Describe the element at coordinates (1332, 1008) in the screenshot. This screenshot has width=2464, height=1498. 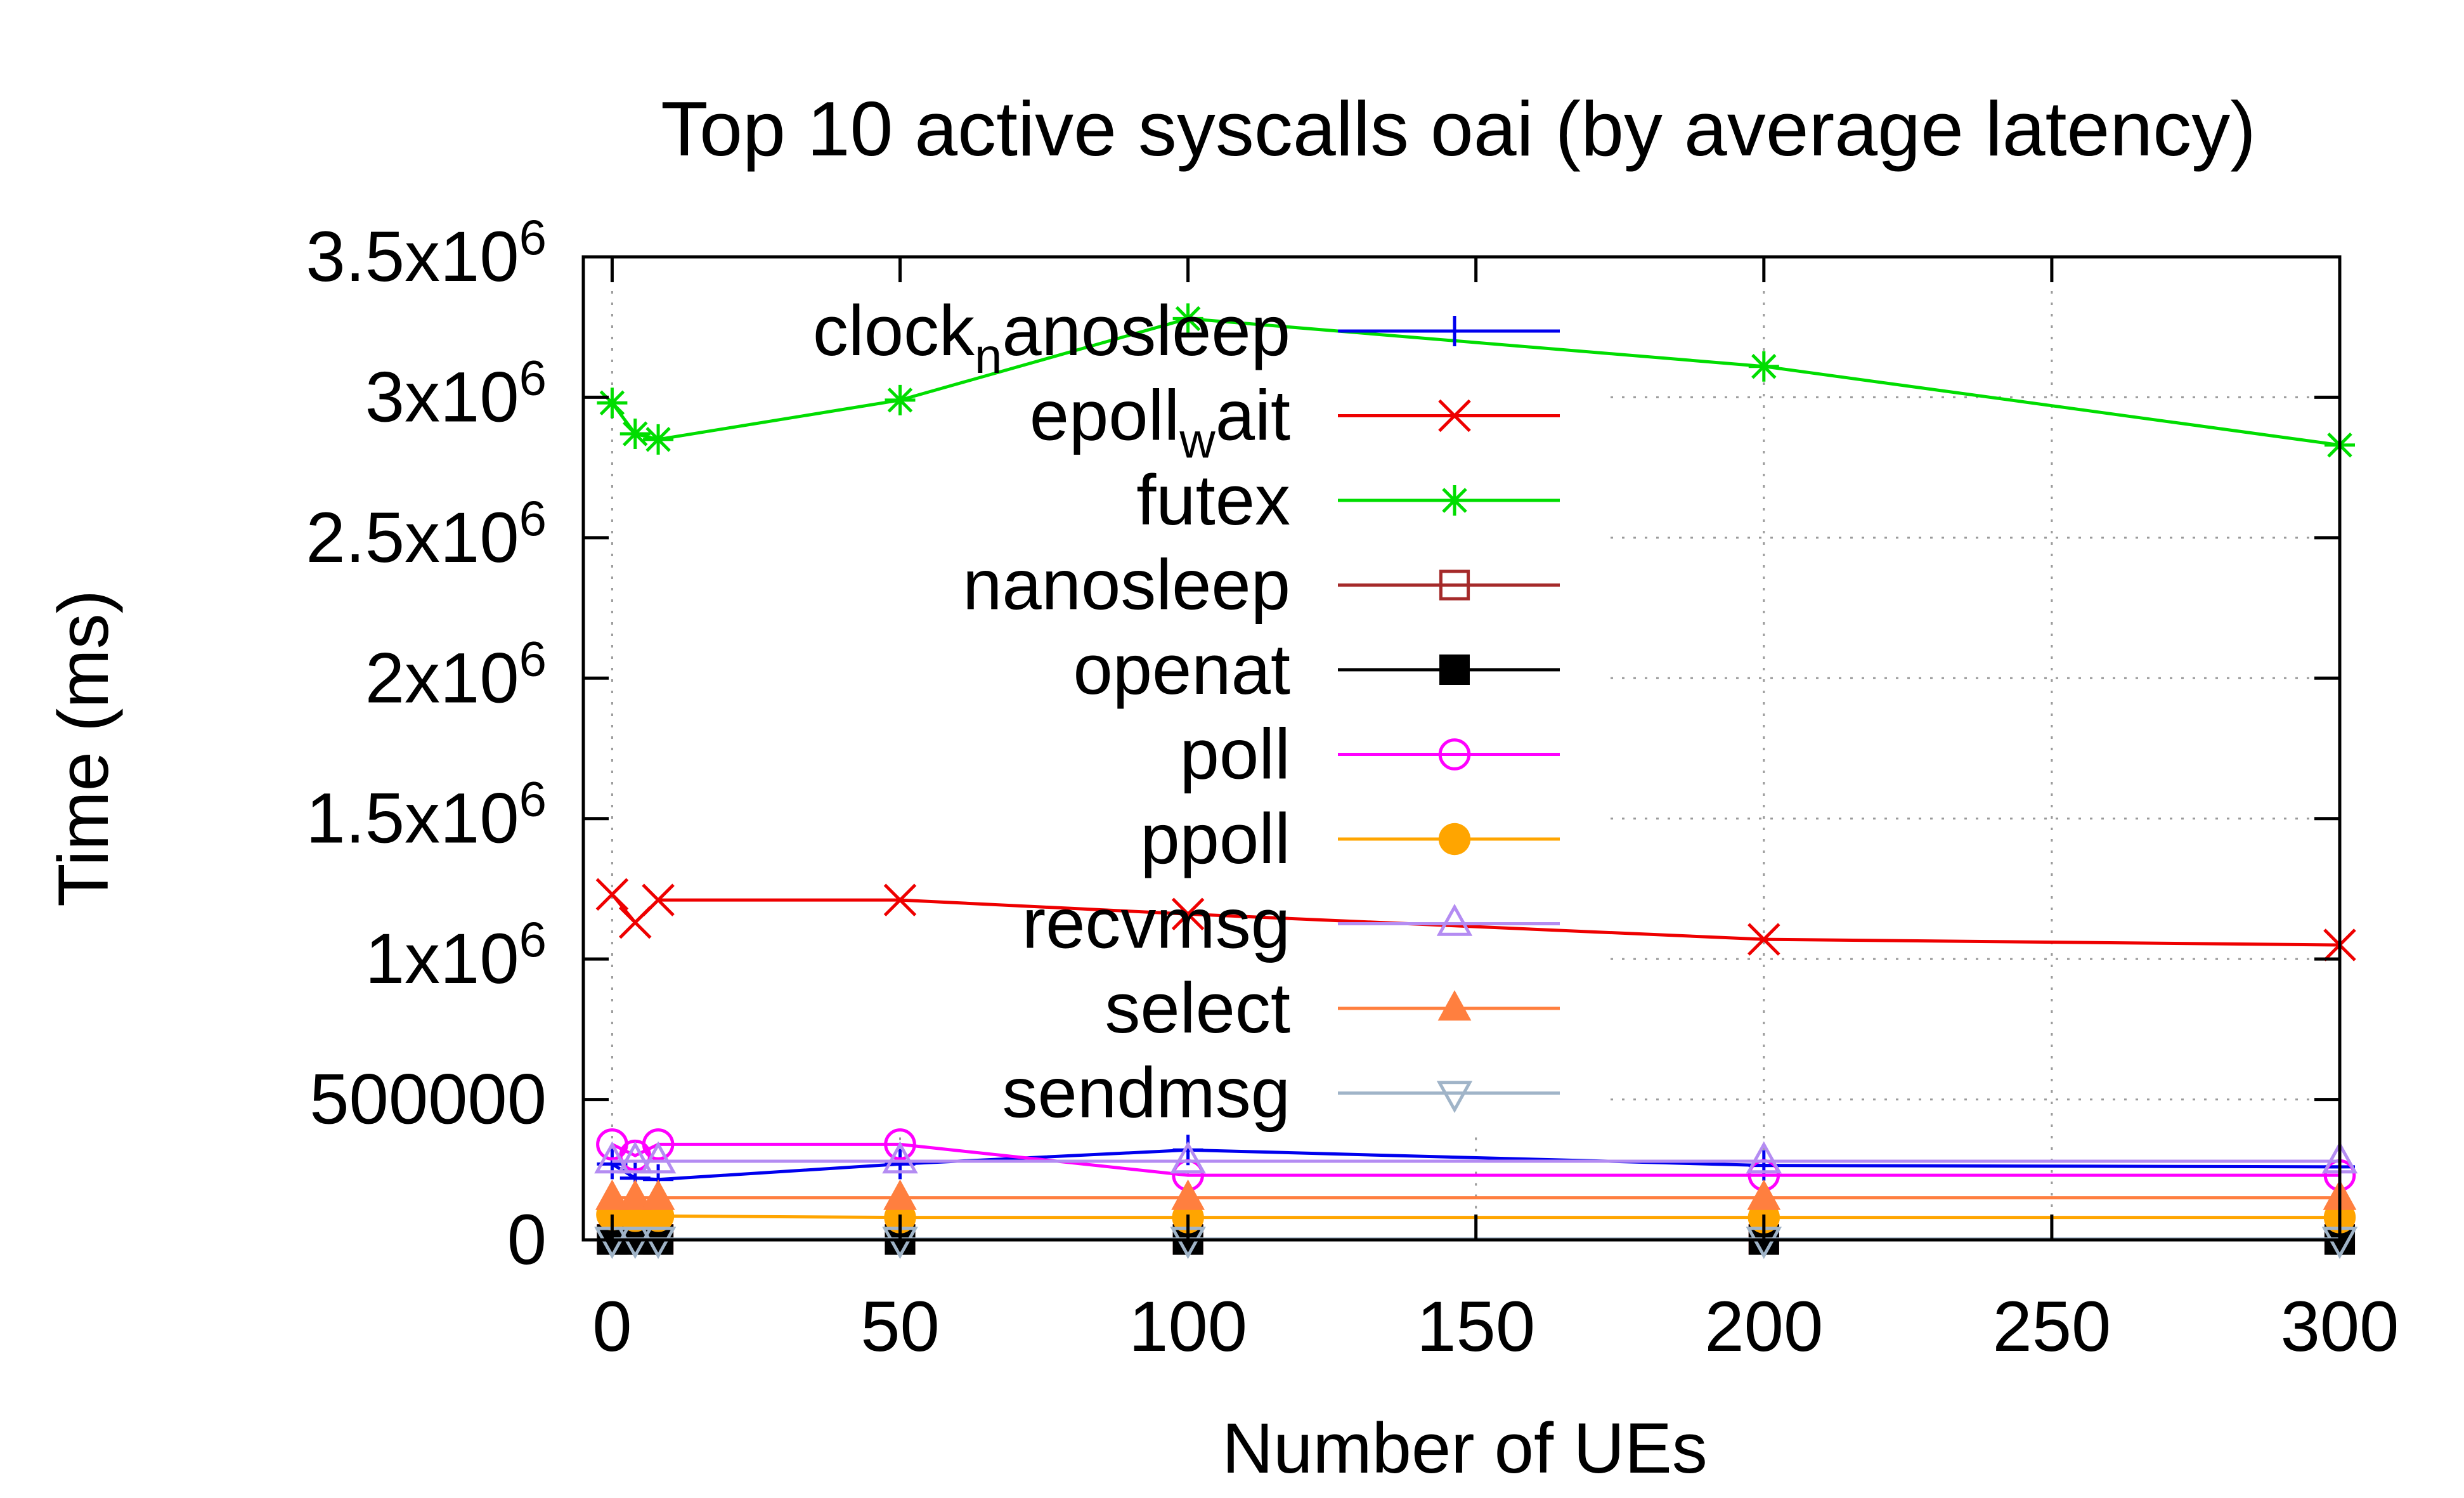
I see `legend-entry: select` at that location.